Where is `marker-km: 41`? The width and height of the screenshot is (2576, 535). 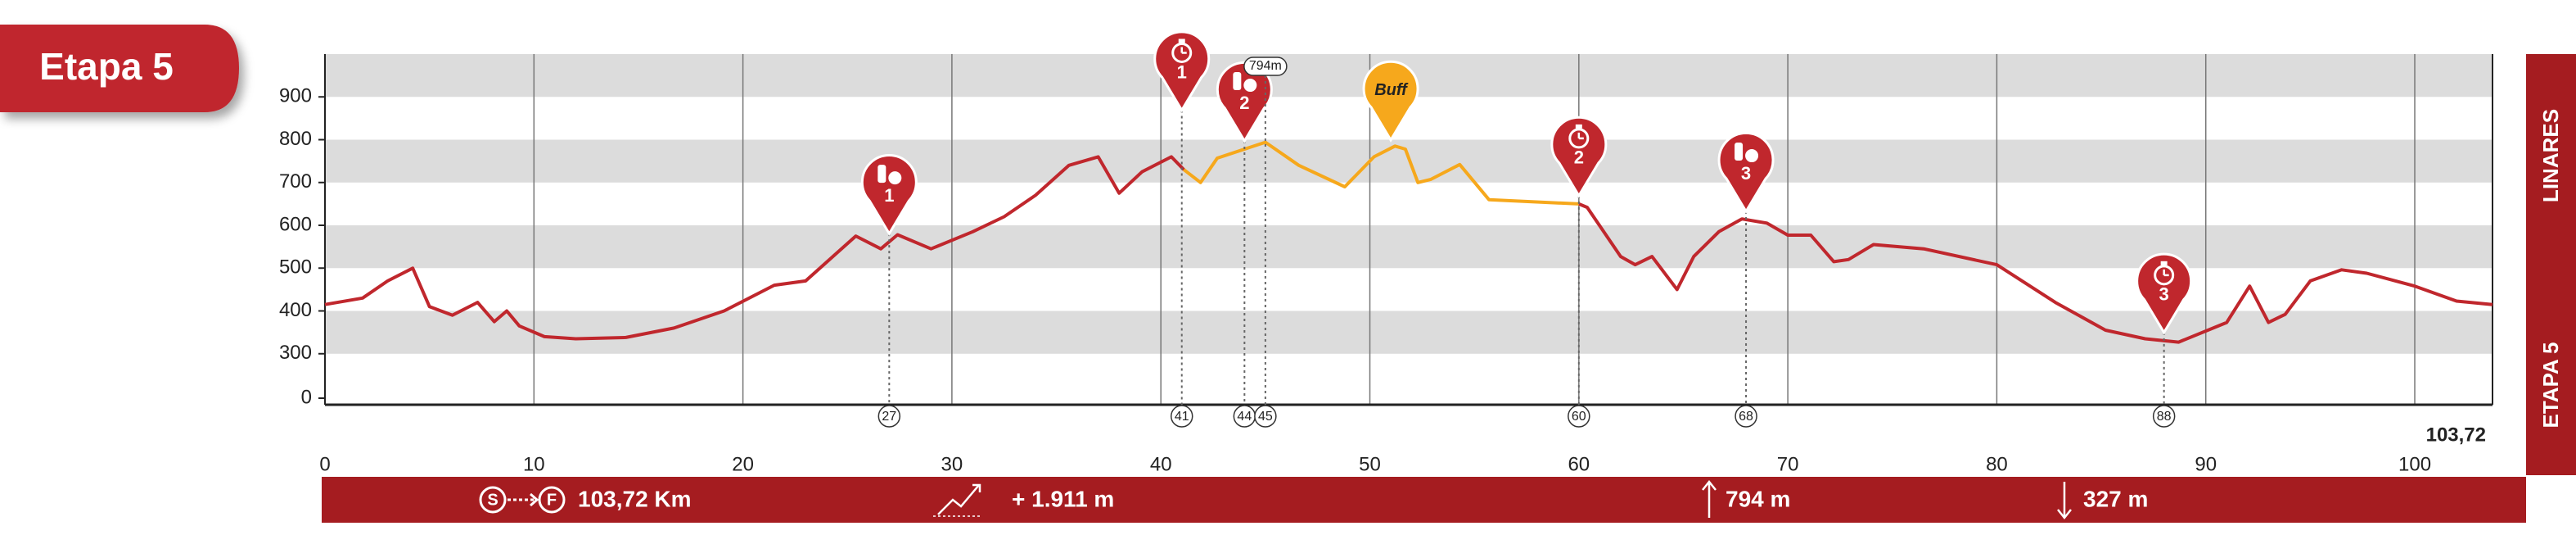
marker-km: 41 is located at coordinates (1182, 417).